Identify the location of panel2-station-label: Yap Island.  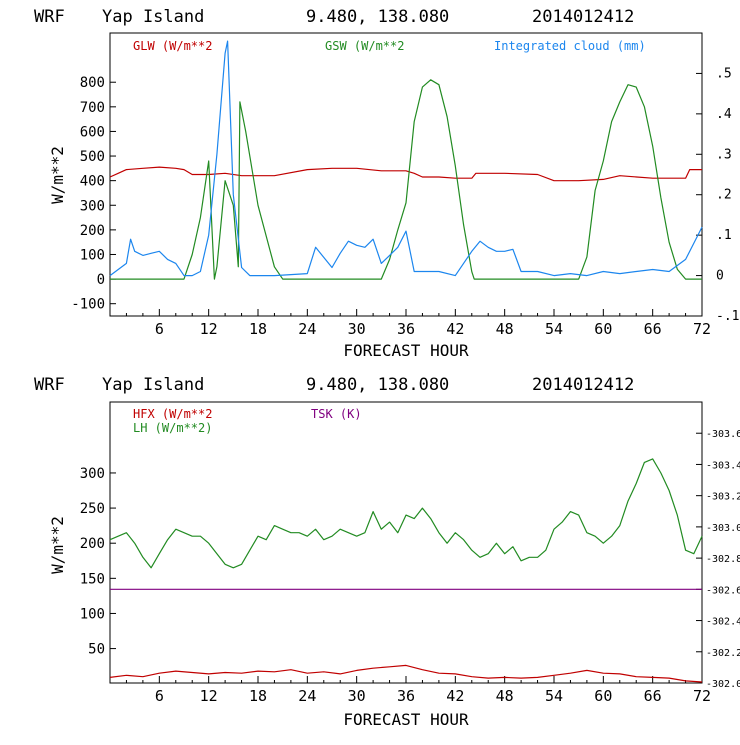
(153, 385).